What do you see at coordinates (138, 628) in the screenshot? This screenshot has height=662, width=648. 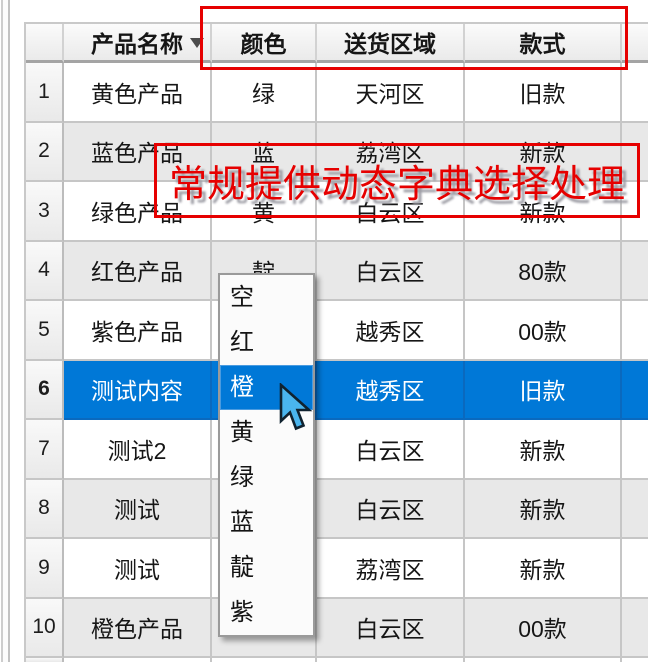 I see `cell-name: 橙色产品` at bounding box center [138, 628].